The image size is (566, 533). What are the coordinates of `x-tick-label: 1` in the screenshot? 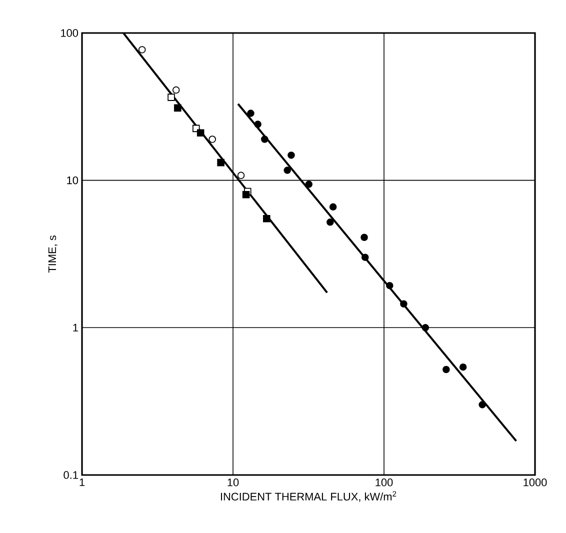 It's located at (82, 482).